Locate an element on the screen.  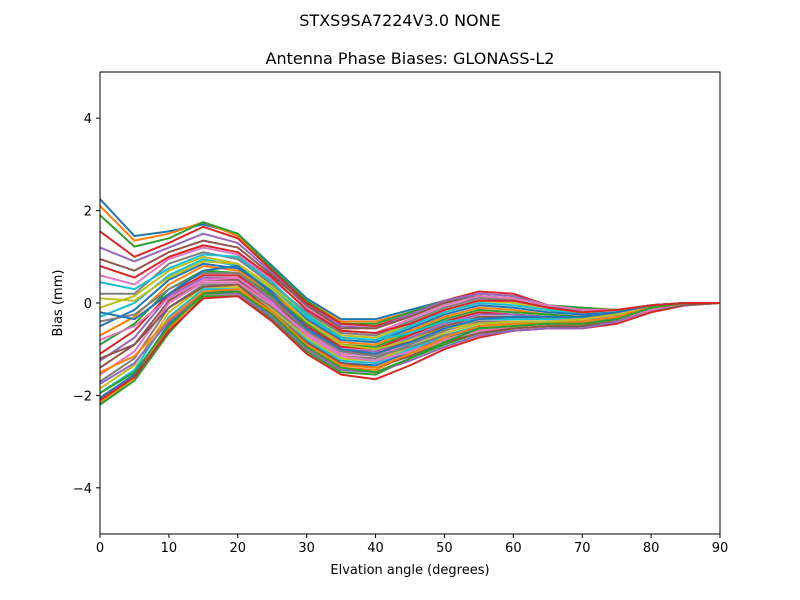
chart-title: Antenna Phase Biases: GLONASS-L2 is located at coordinates (410, 58).